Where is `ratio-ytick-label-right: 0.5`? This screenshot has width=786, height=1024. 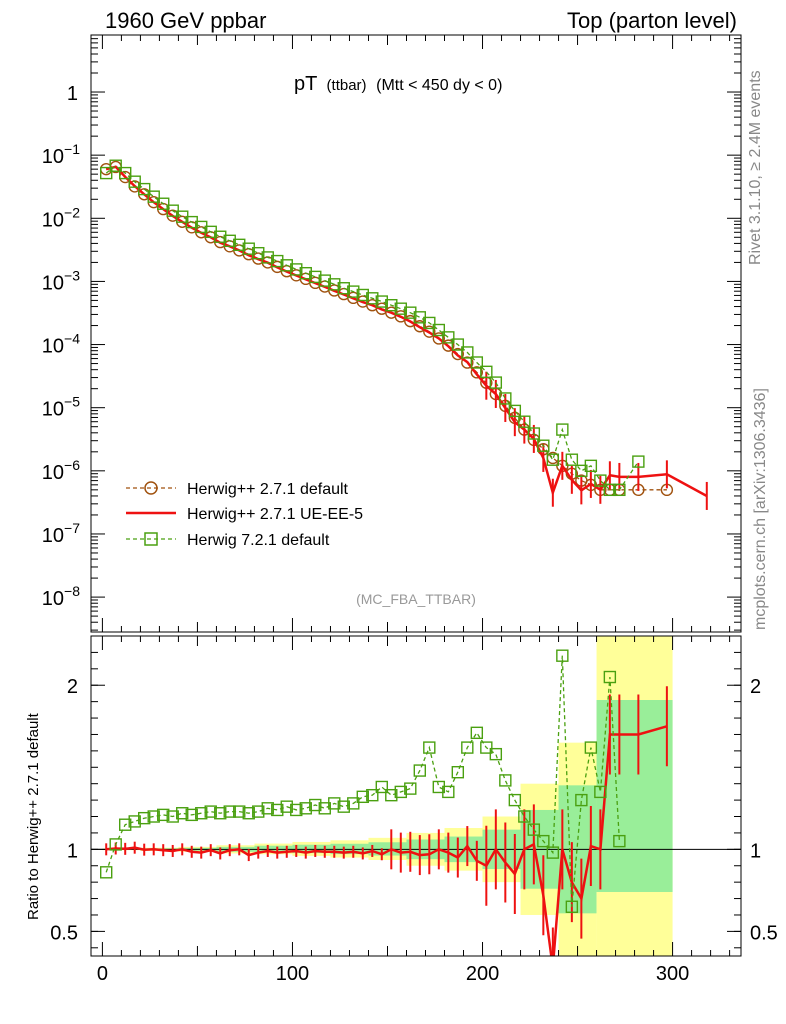
ratio-ytick-label-right: 0.5 is located at coordinates (764, 933).